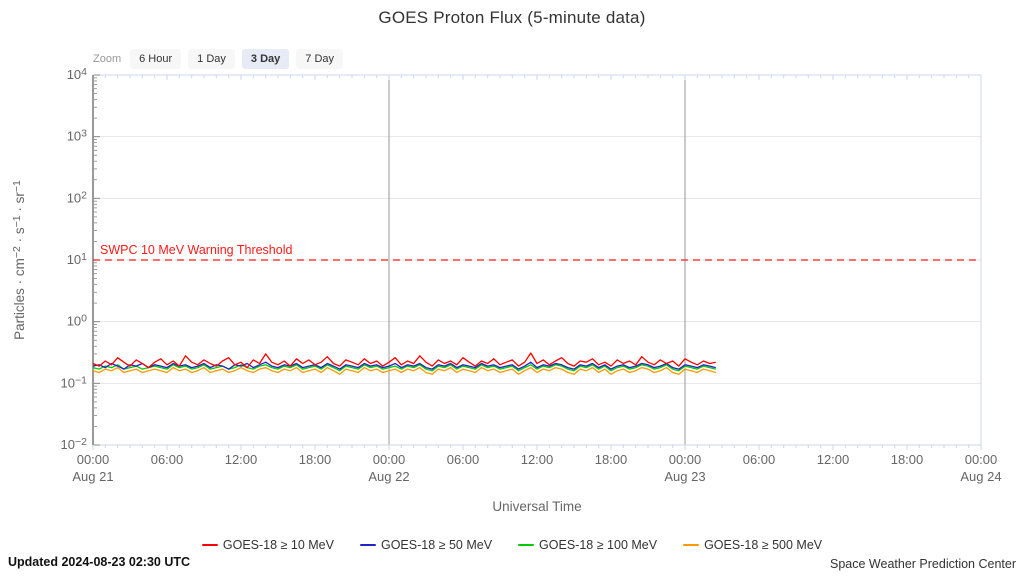 The width and height of the screenshot is (1024, 576). I want to click on legend-label: GOES-18 ≥ 50 MeV, so click(436, 545).